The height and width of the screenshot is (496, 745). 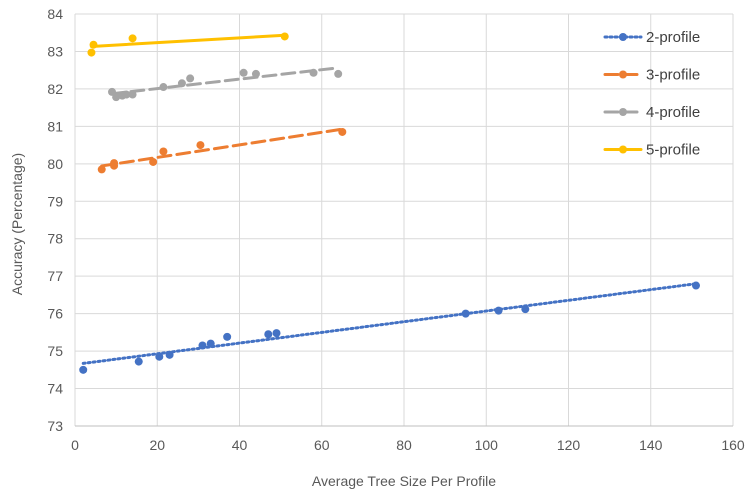 What do you see at coordinates (75, 445) in the screenshot?
I see `x-tick-label: 0` at bounding box center [75, 445].